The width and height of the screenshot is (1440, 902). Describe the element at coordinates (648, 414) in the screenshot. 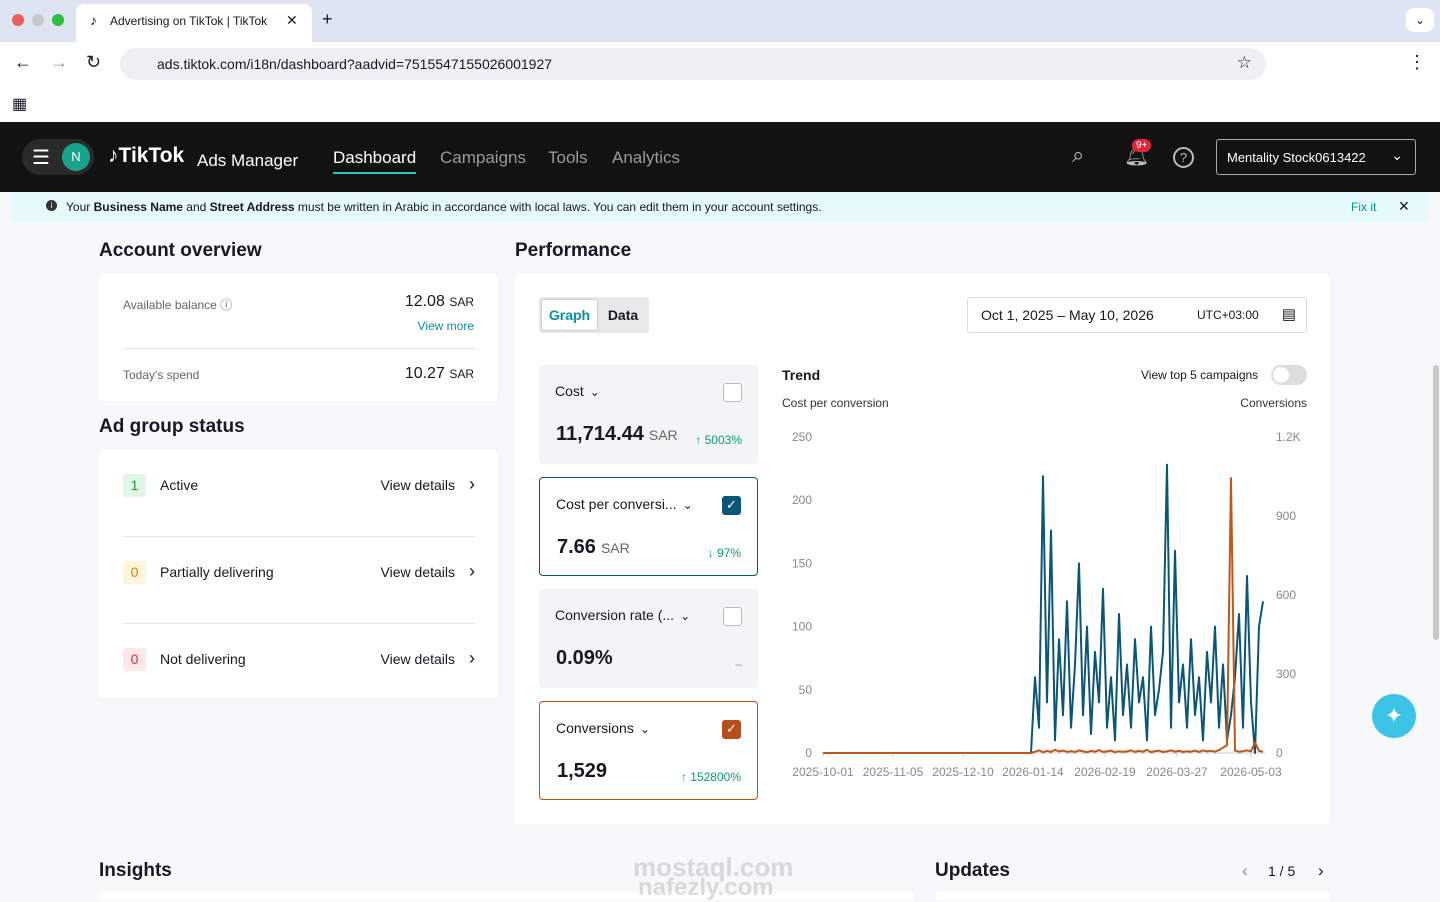

I see `metric-card: Cost ⌄ 11,714.44 SAR ↑ 5003%` at that location.